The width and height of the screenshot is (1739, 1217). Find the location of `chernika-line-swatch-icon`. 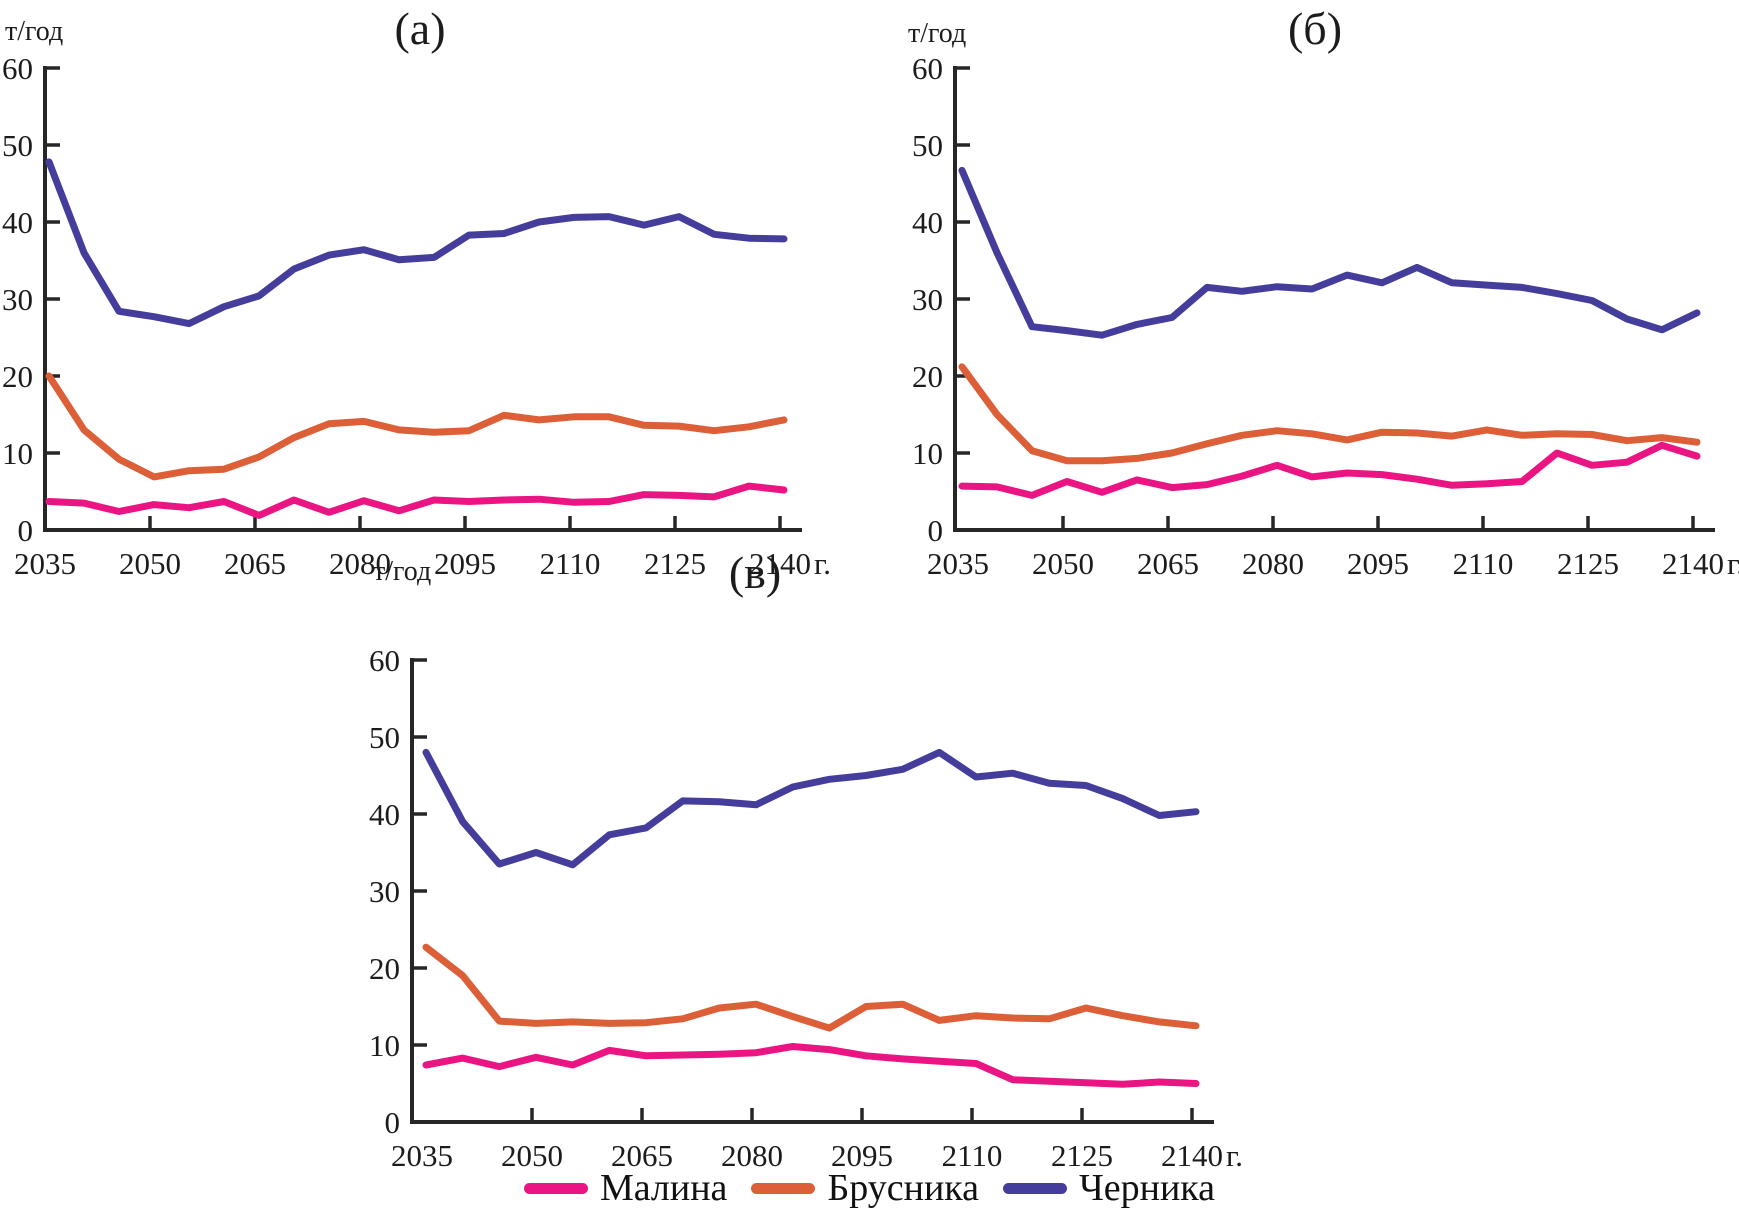

chernika-line-swatch-icon is located at coordinates (1035, 1188).